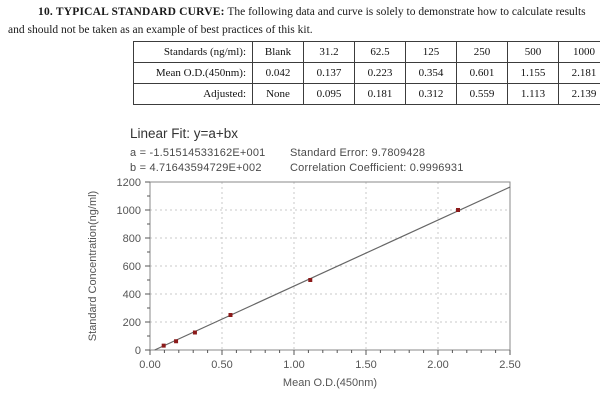  I want to click on table-cell: Blank, so click(278, 52).